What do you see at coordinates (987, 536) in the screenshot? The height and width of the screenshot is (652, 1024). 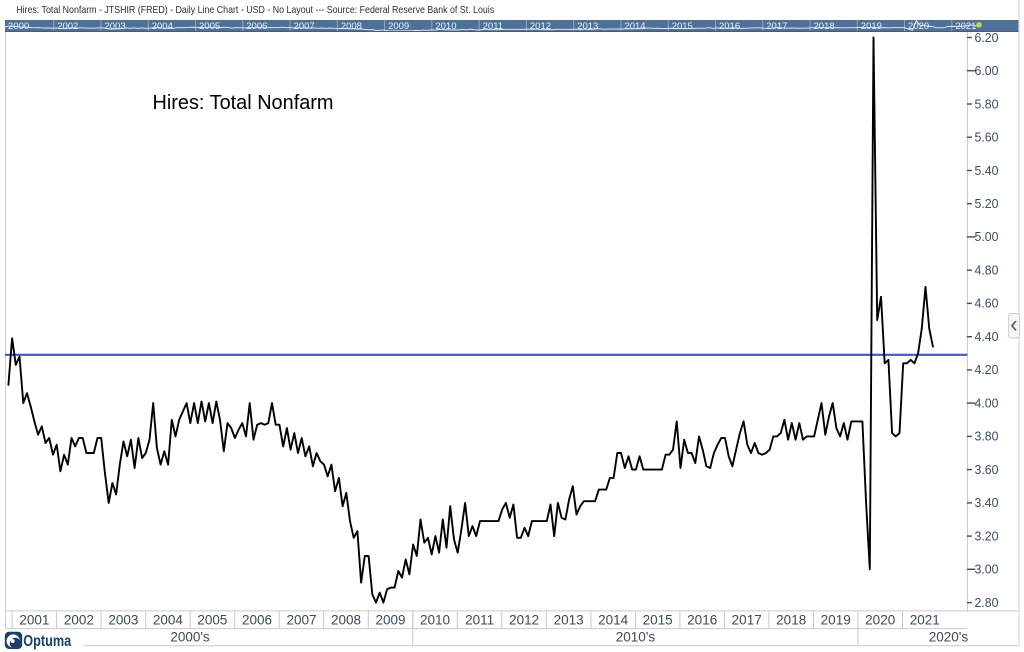 I see `svg-text: 3.20` at bounding box center [987, 536].